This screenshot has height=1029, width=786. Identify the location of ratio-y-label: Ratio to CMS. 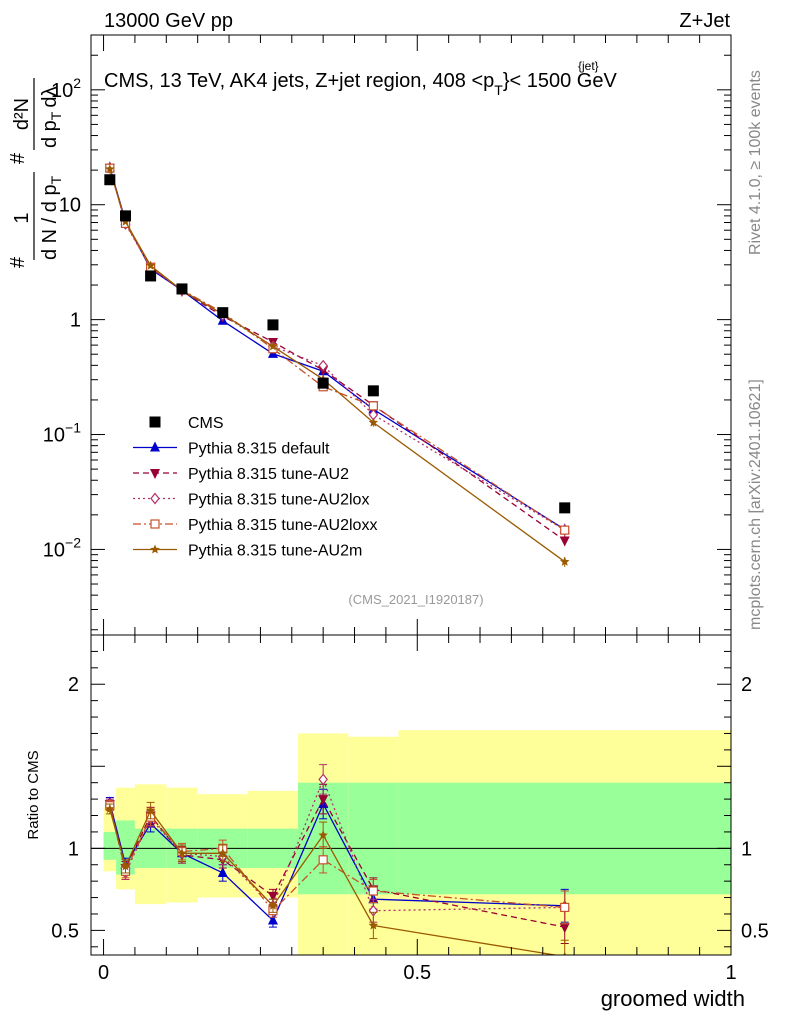
(33, 794).